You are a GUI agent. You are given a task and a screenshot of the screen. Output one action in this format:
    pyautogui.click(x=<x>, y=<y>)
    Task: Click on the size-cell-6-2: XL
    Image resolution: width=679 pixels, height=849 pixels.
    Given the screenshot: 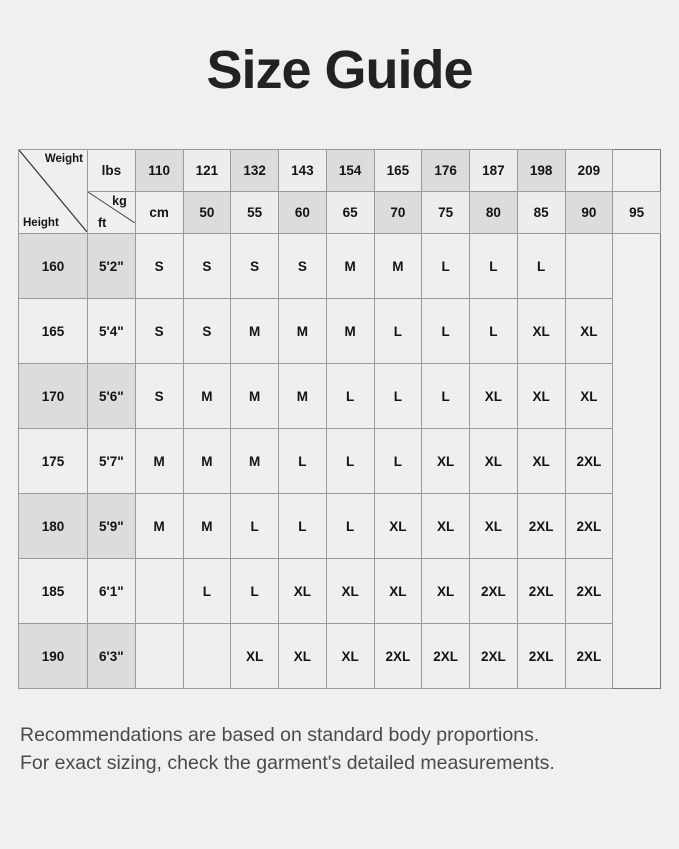 What is the action you would take?
    pyautogui.click(x=254, y=656)
    